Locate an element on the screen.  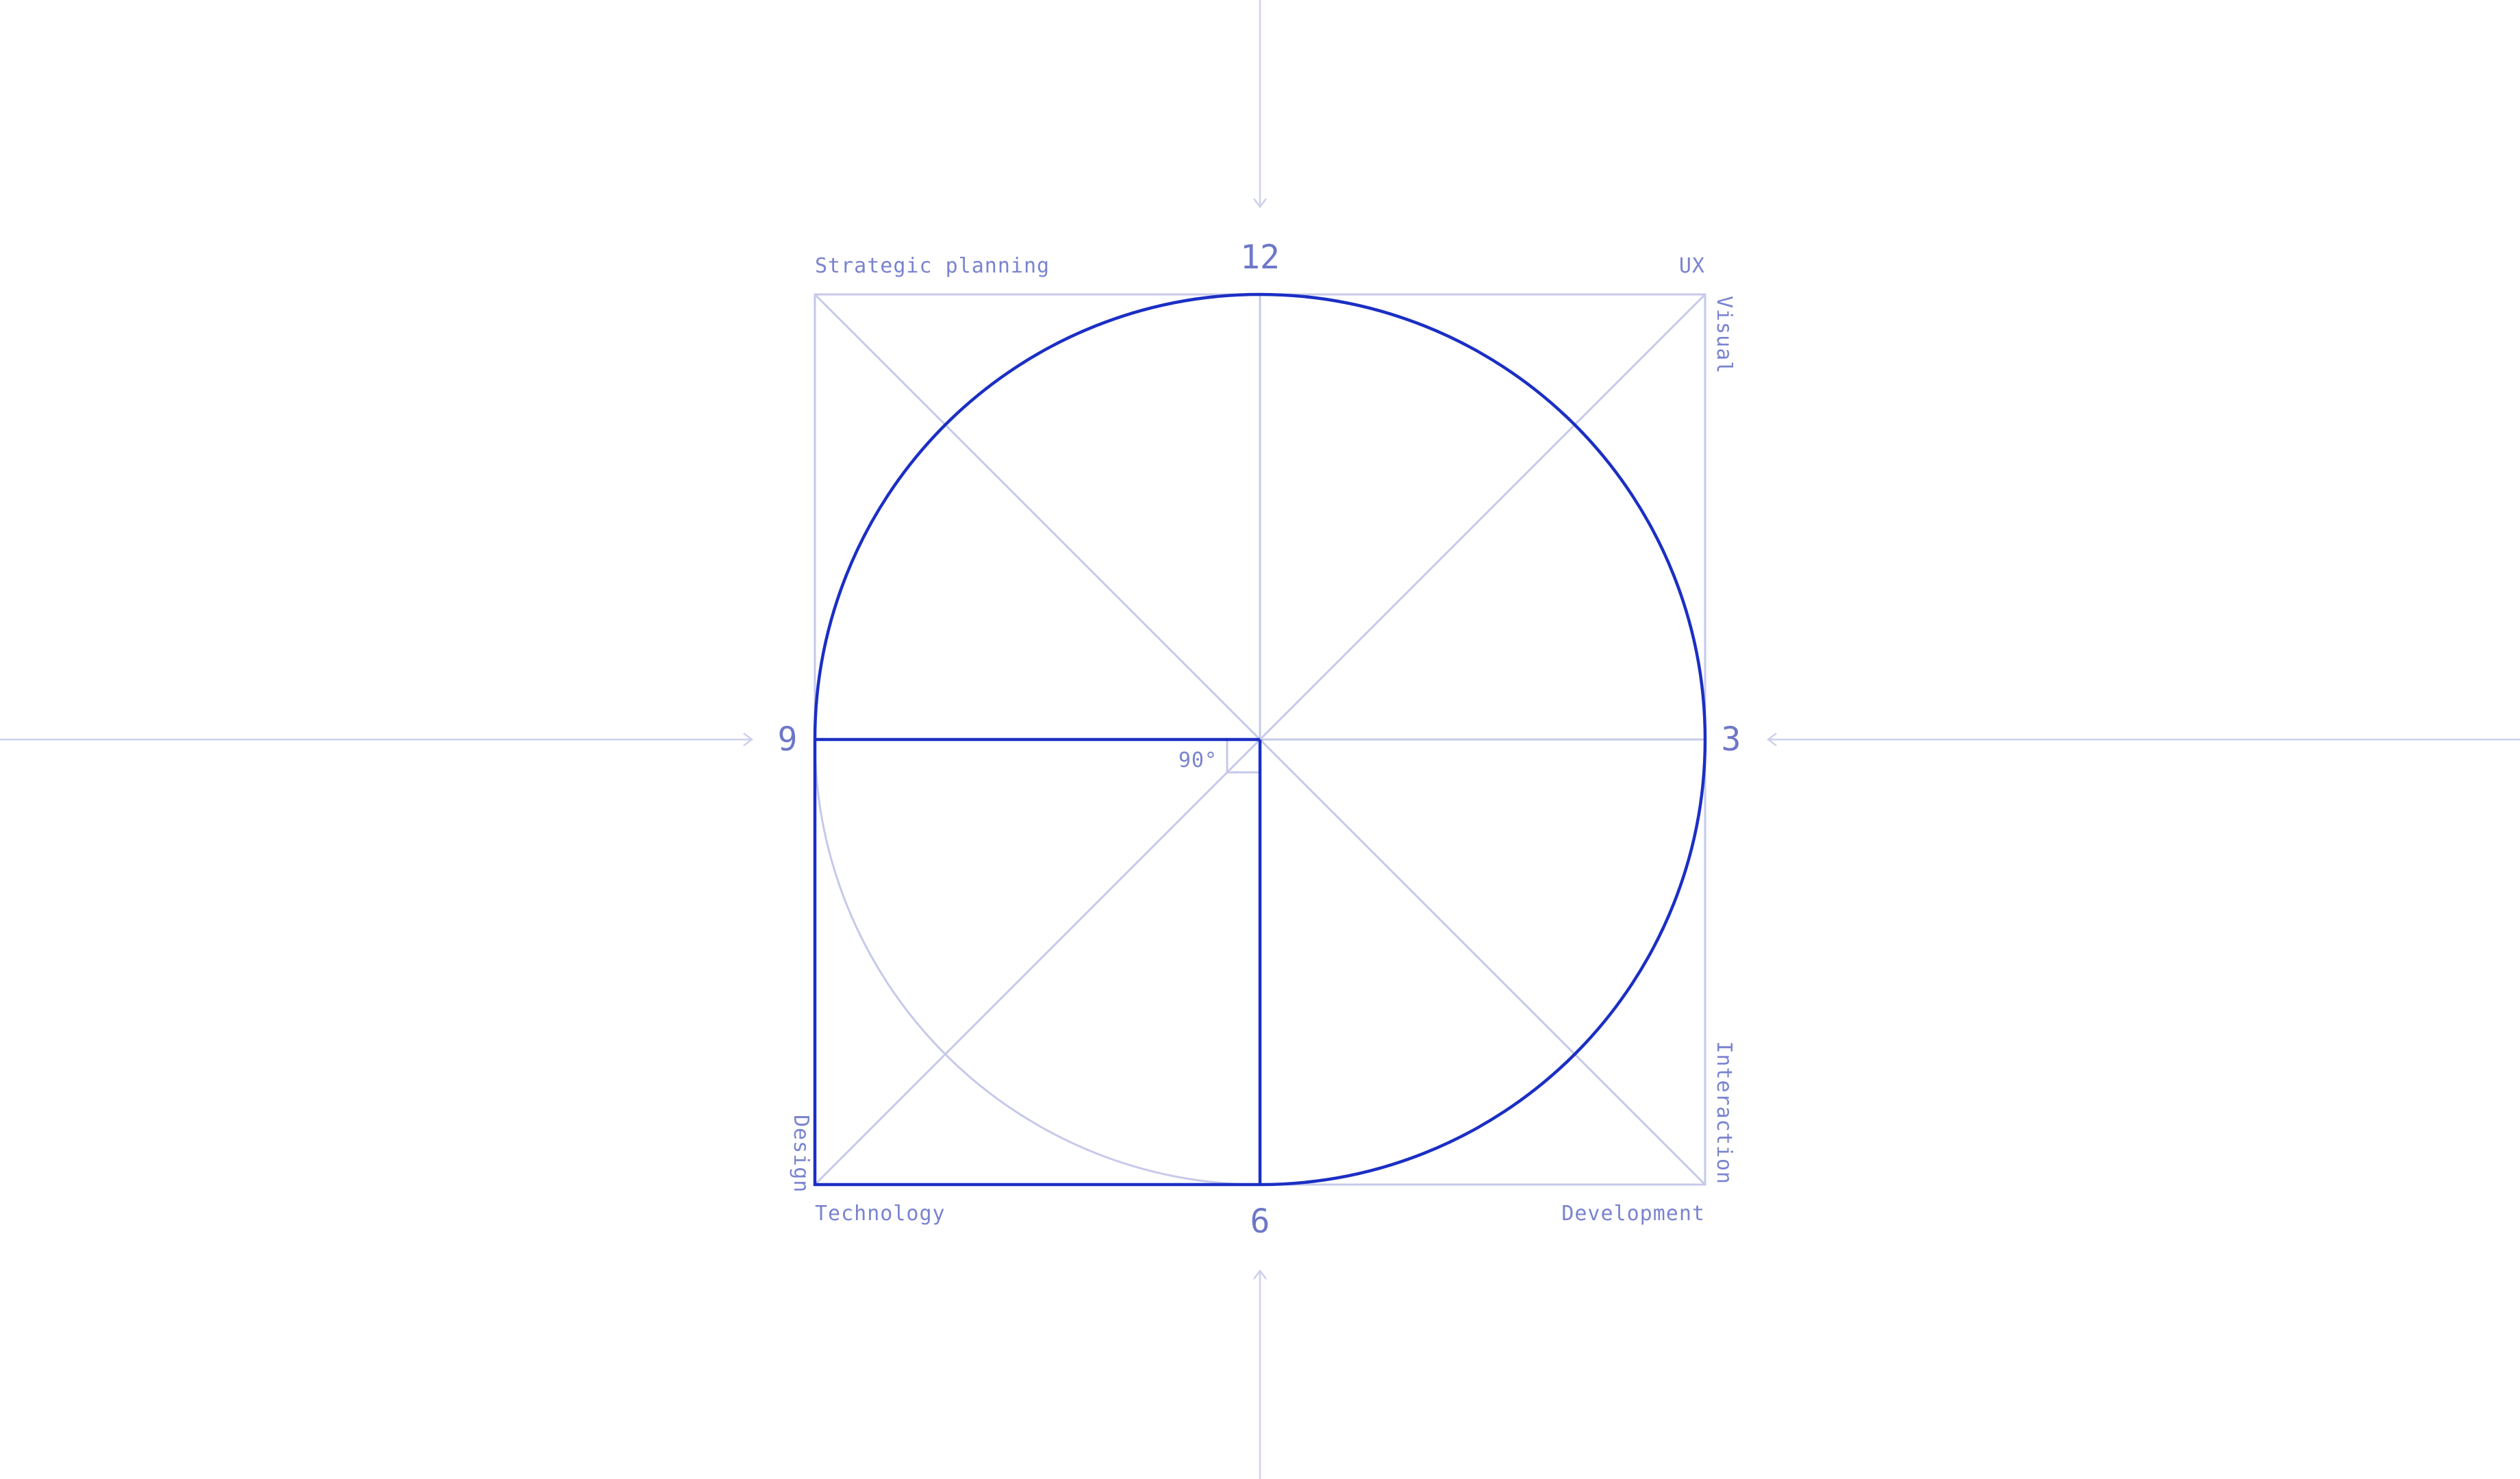
left-arrow-icon is located at coordinates (748, 739).